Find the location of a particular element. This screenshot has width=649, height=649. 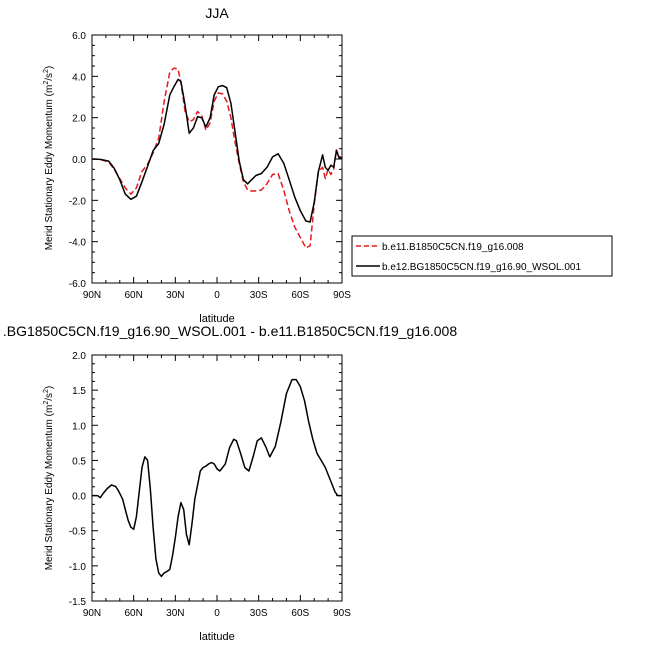

chart-bottom-x-tick-label: 90S is located at coordinates (342, 613).